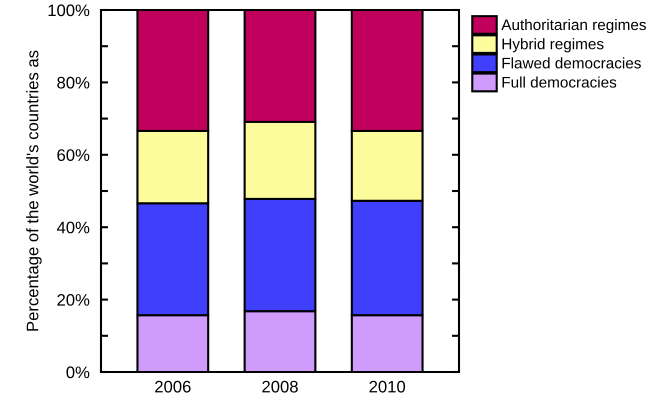 The height and width of the screenshot is (401, 670). I want to click on legend-label: Hybrid regimes, so click(553, 45).